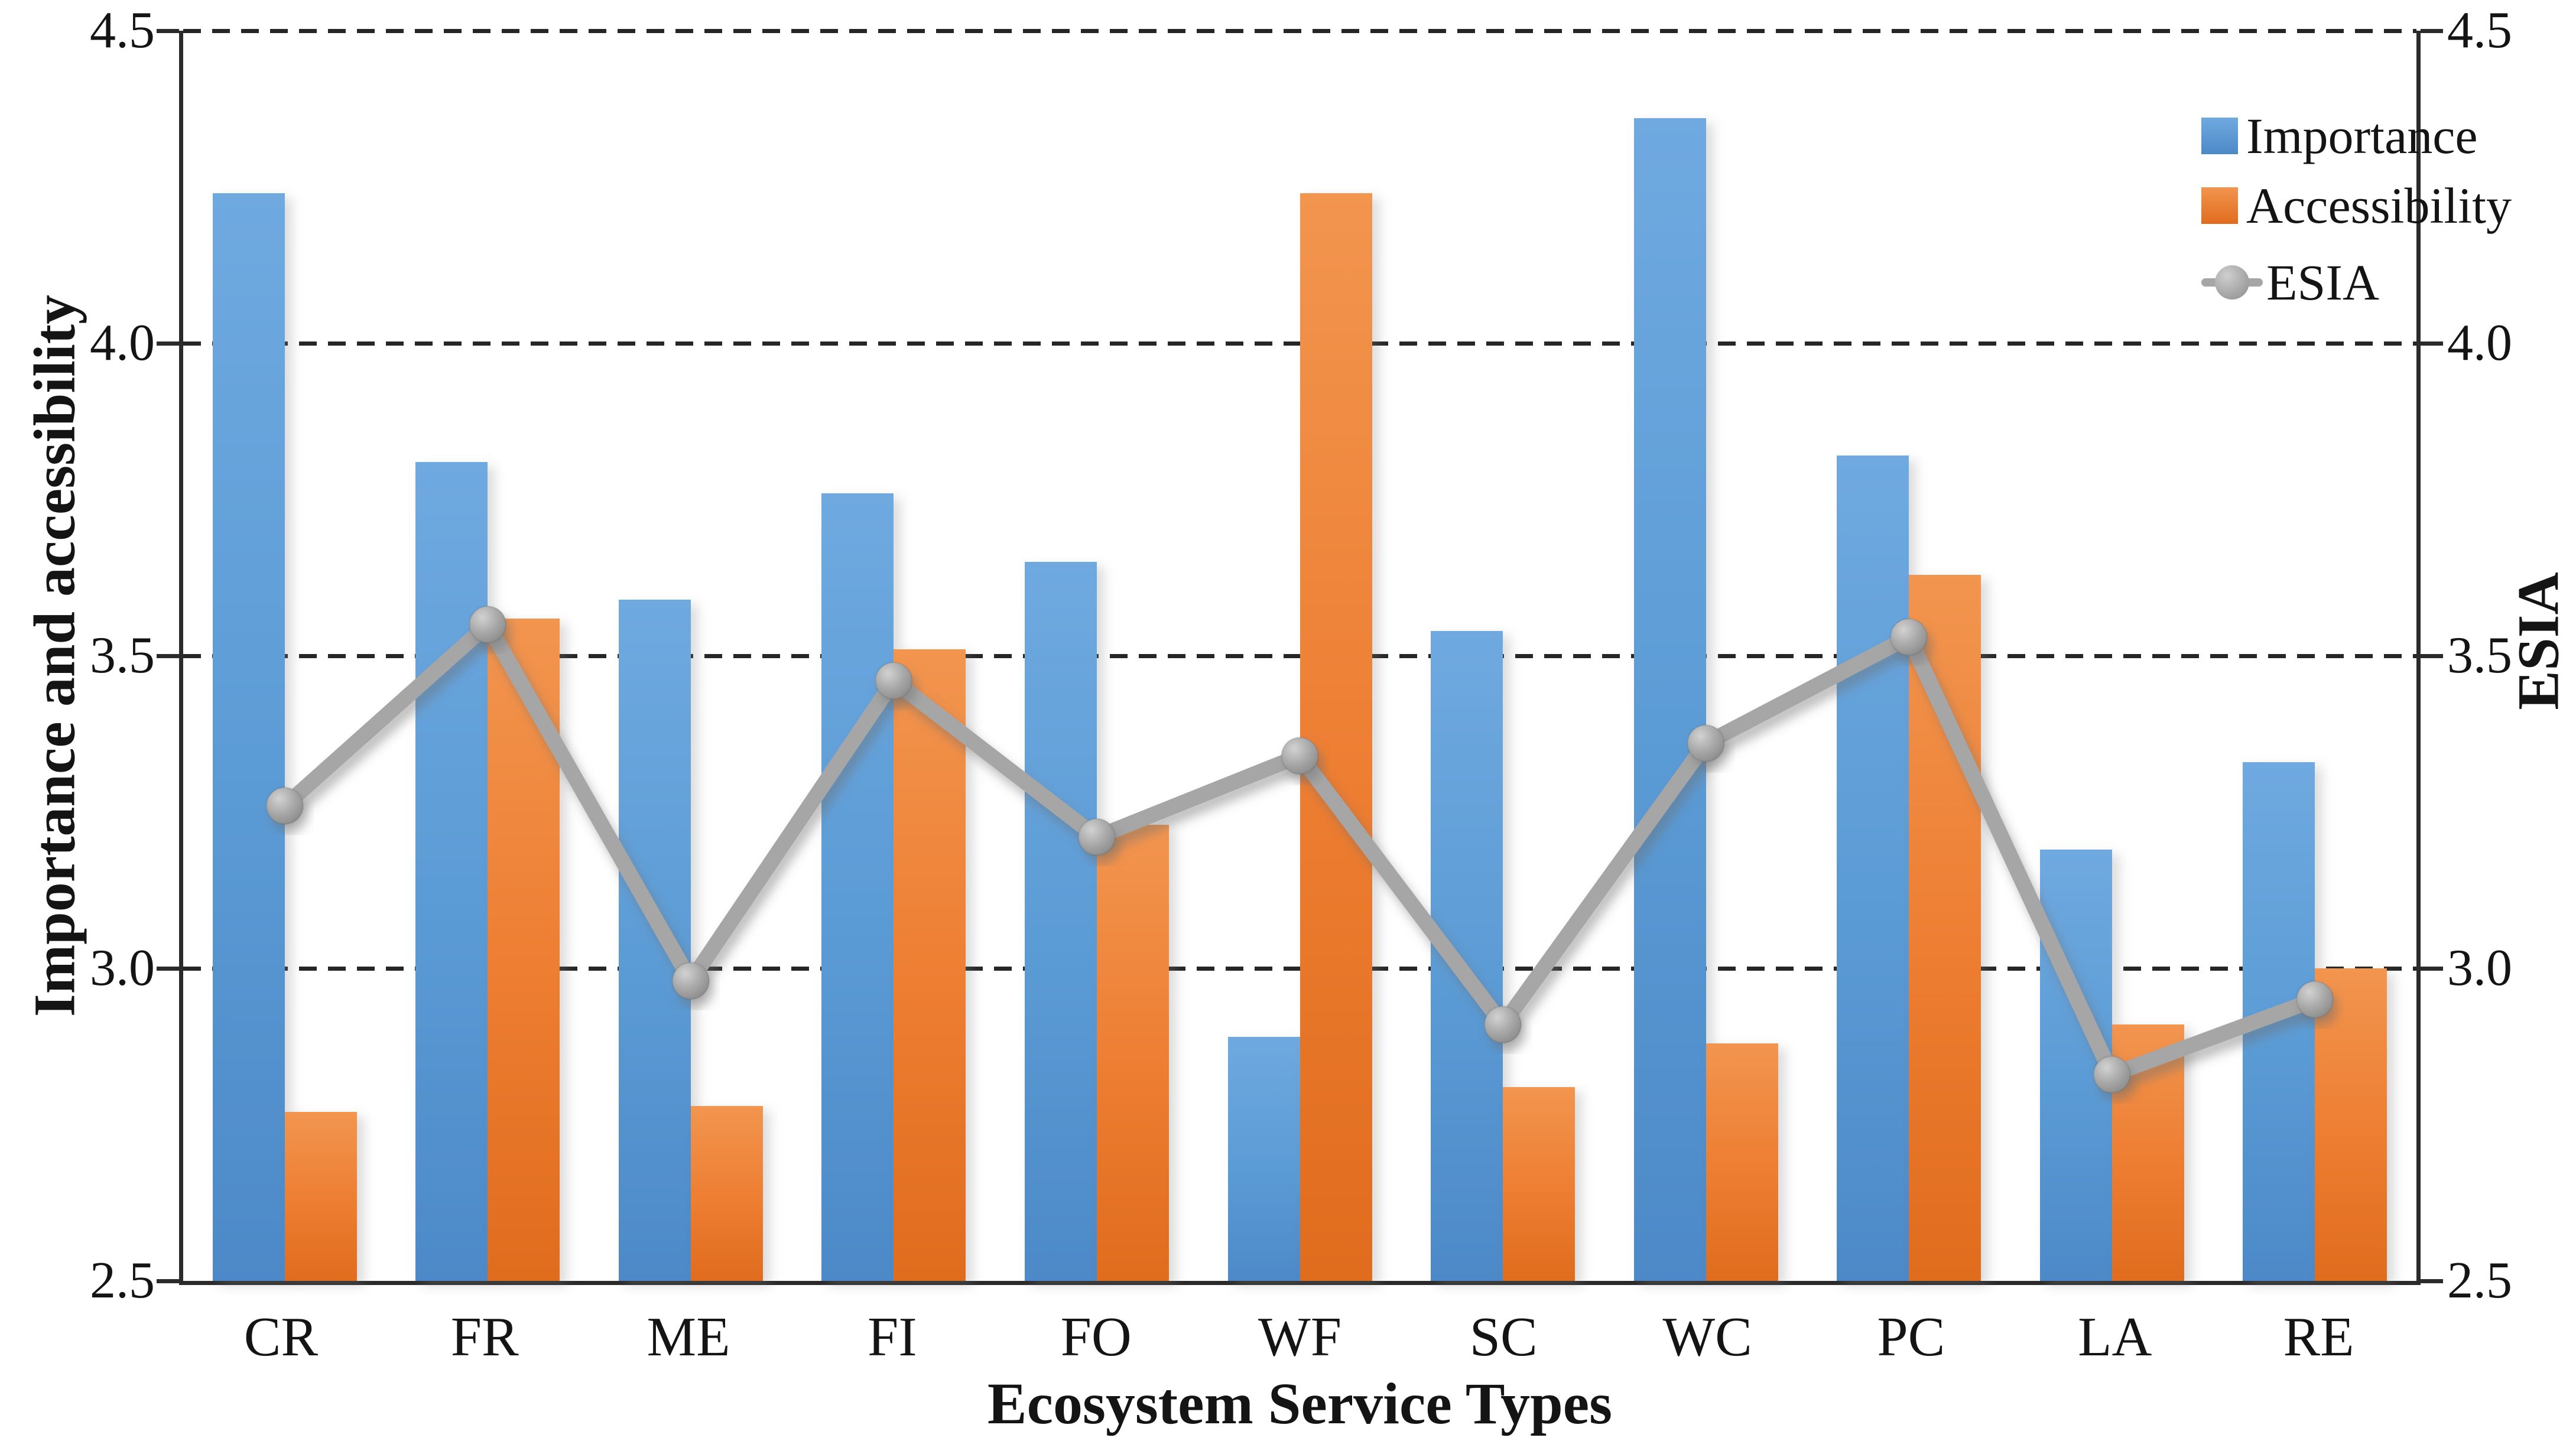 This screenshot has height=1441, width=2576. I want to click on esia-marker-SC, so click(1502, 1024).